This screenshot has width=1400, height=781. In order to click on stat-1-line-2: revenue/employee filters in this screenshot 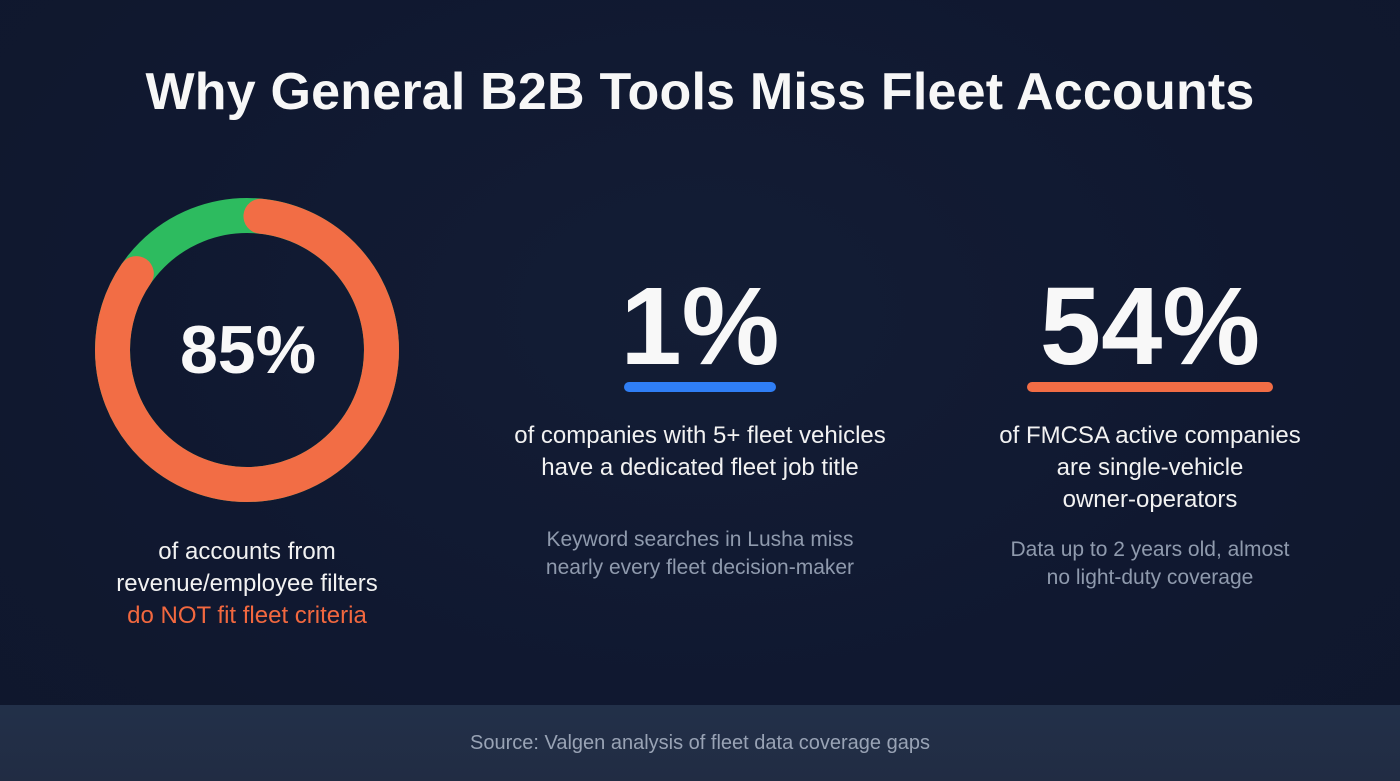, I will do `click(247, 583)`.